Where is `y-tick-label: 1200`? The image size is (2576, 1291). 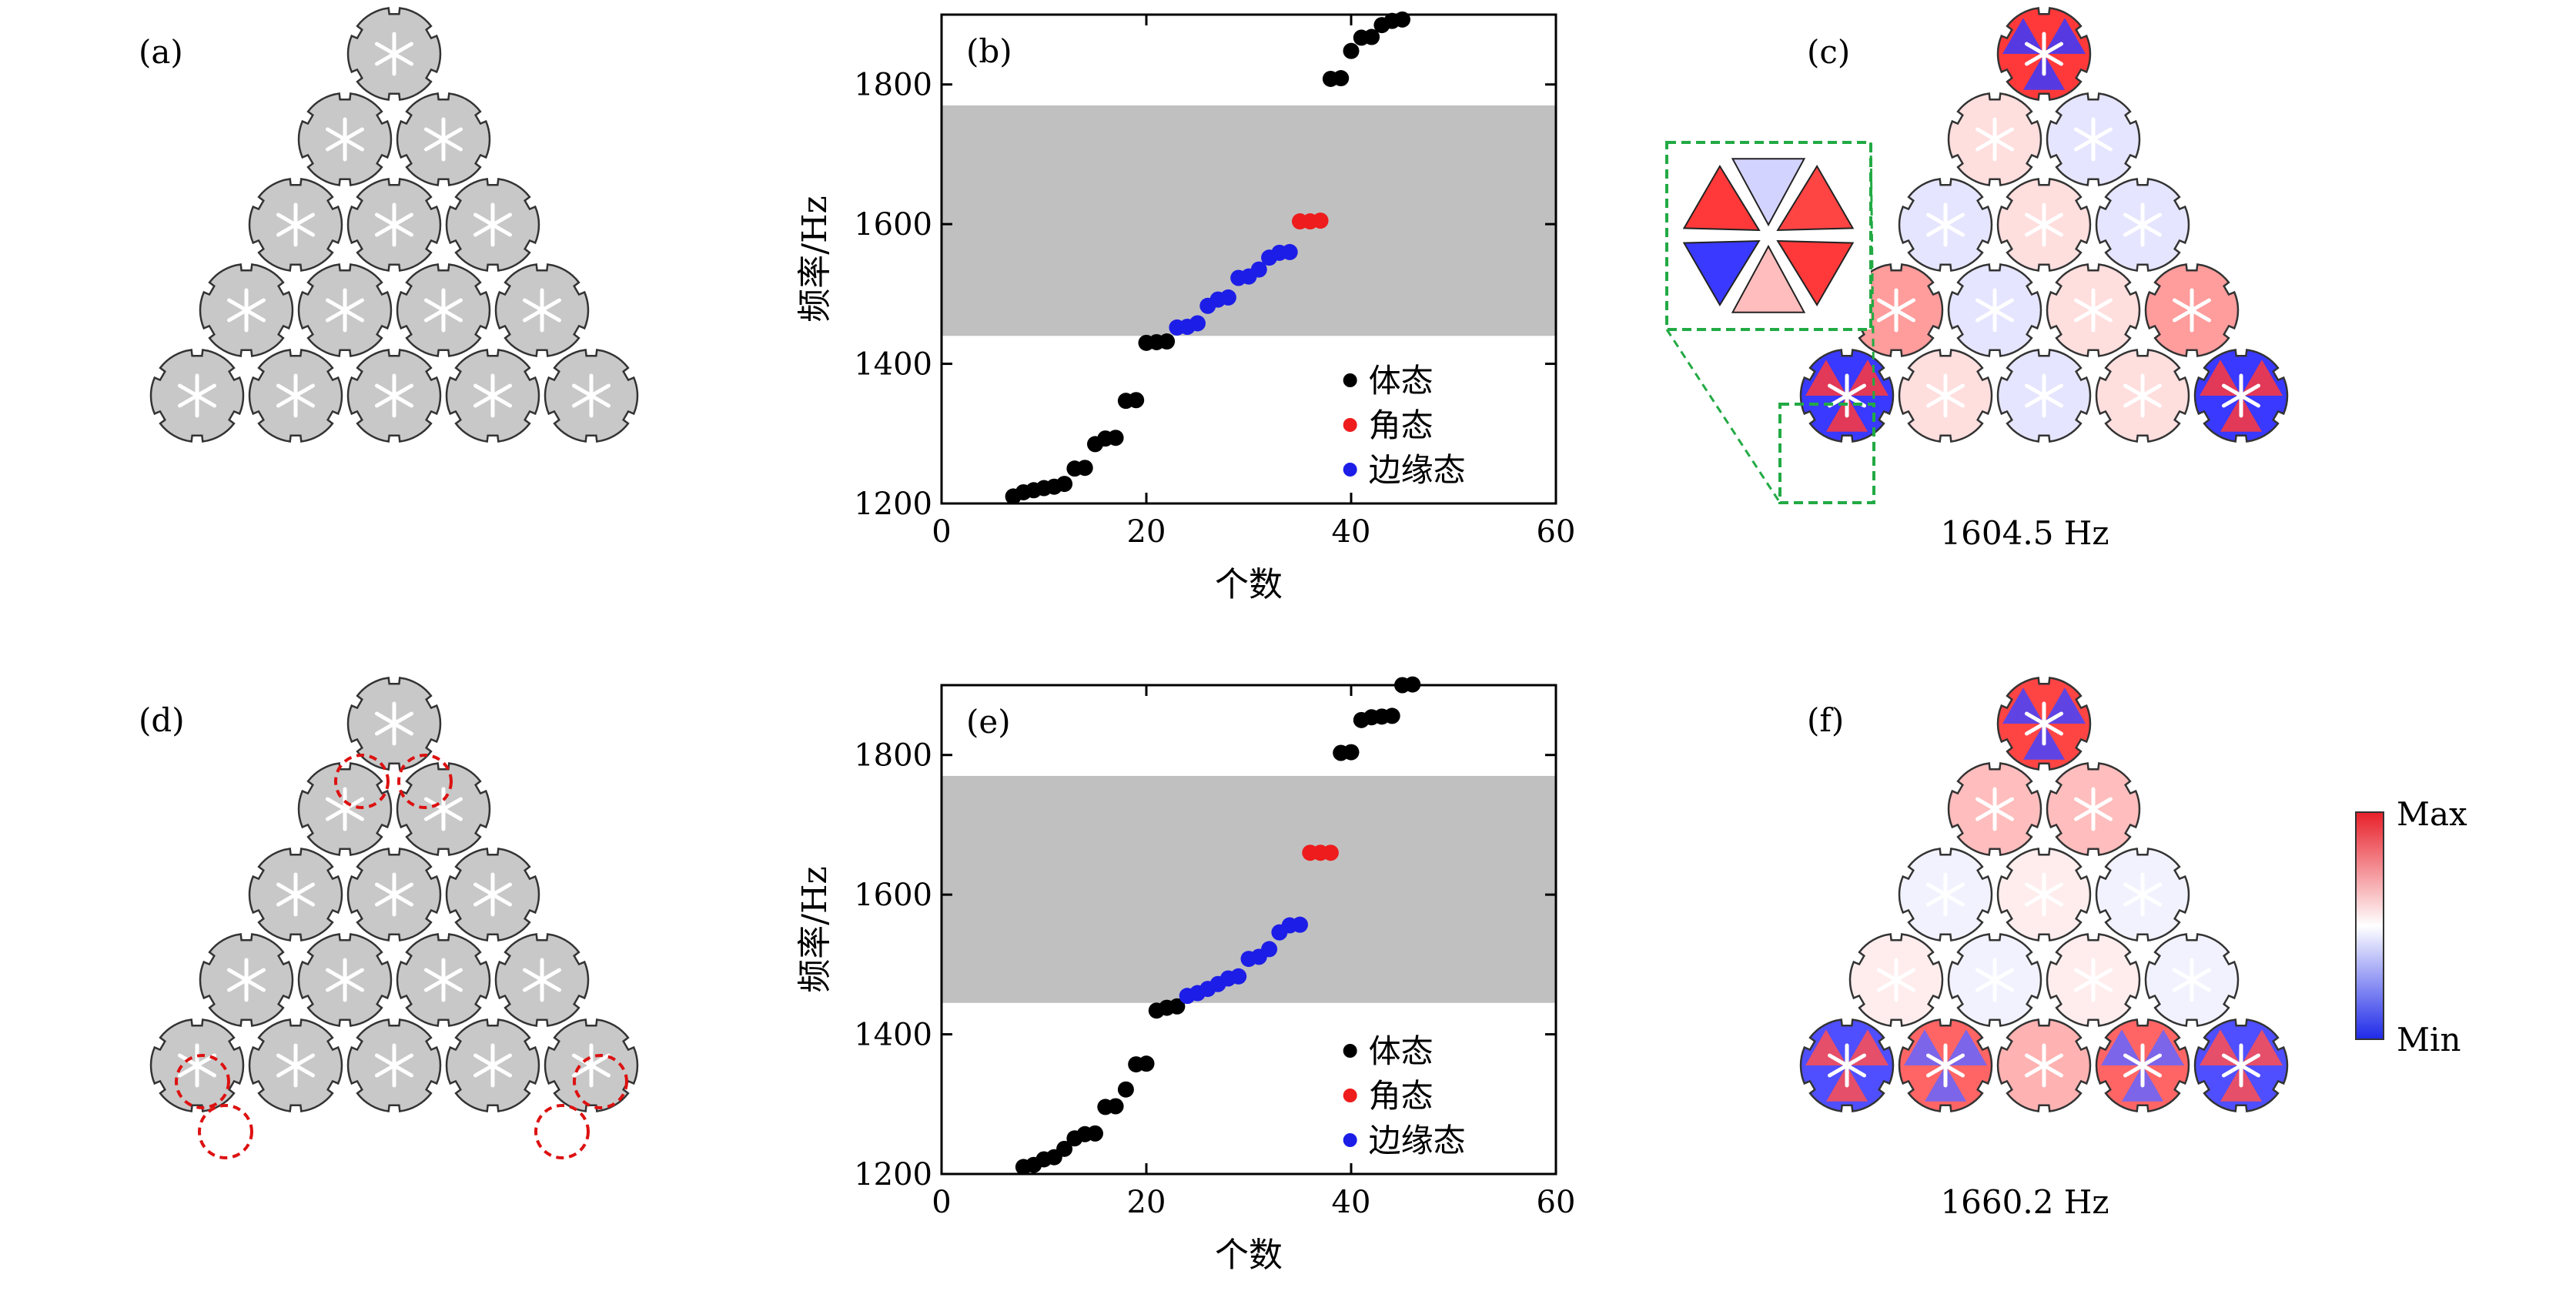
y-tick-label: 1200 is located at coordinates (893, 1174).